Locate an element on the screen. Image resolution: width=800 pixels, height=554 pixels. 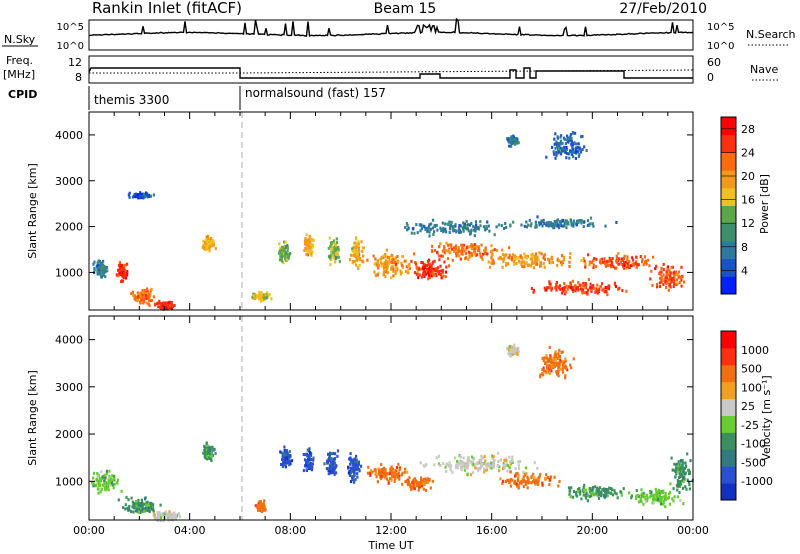
colorbar-swatch is located at coordinates (728, 214).